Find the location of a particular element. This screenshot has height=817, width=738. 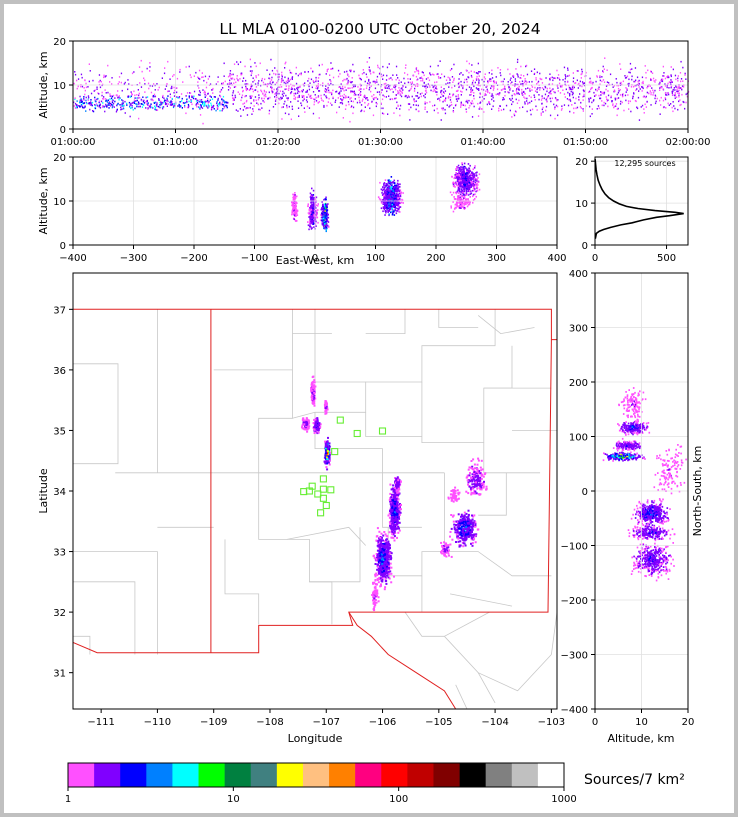

x-tick-label: 300 is located at coordinates (496, 258).